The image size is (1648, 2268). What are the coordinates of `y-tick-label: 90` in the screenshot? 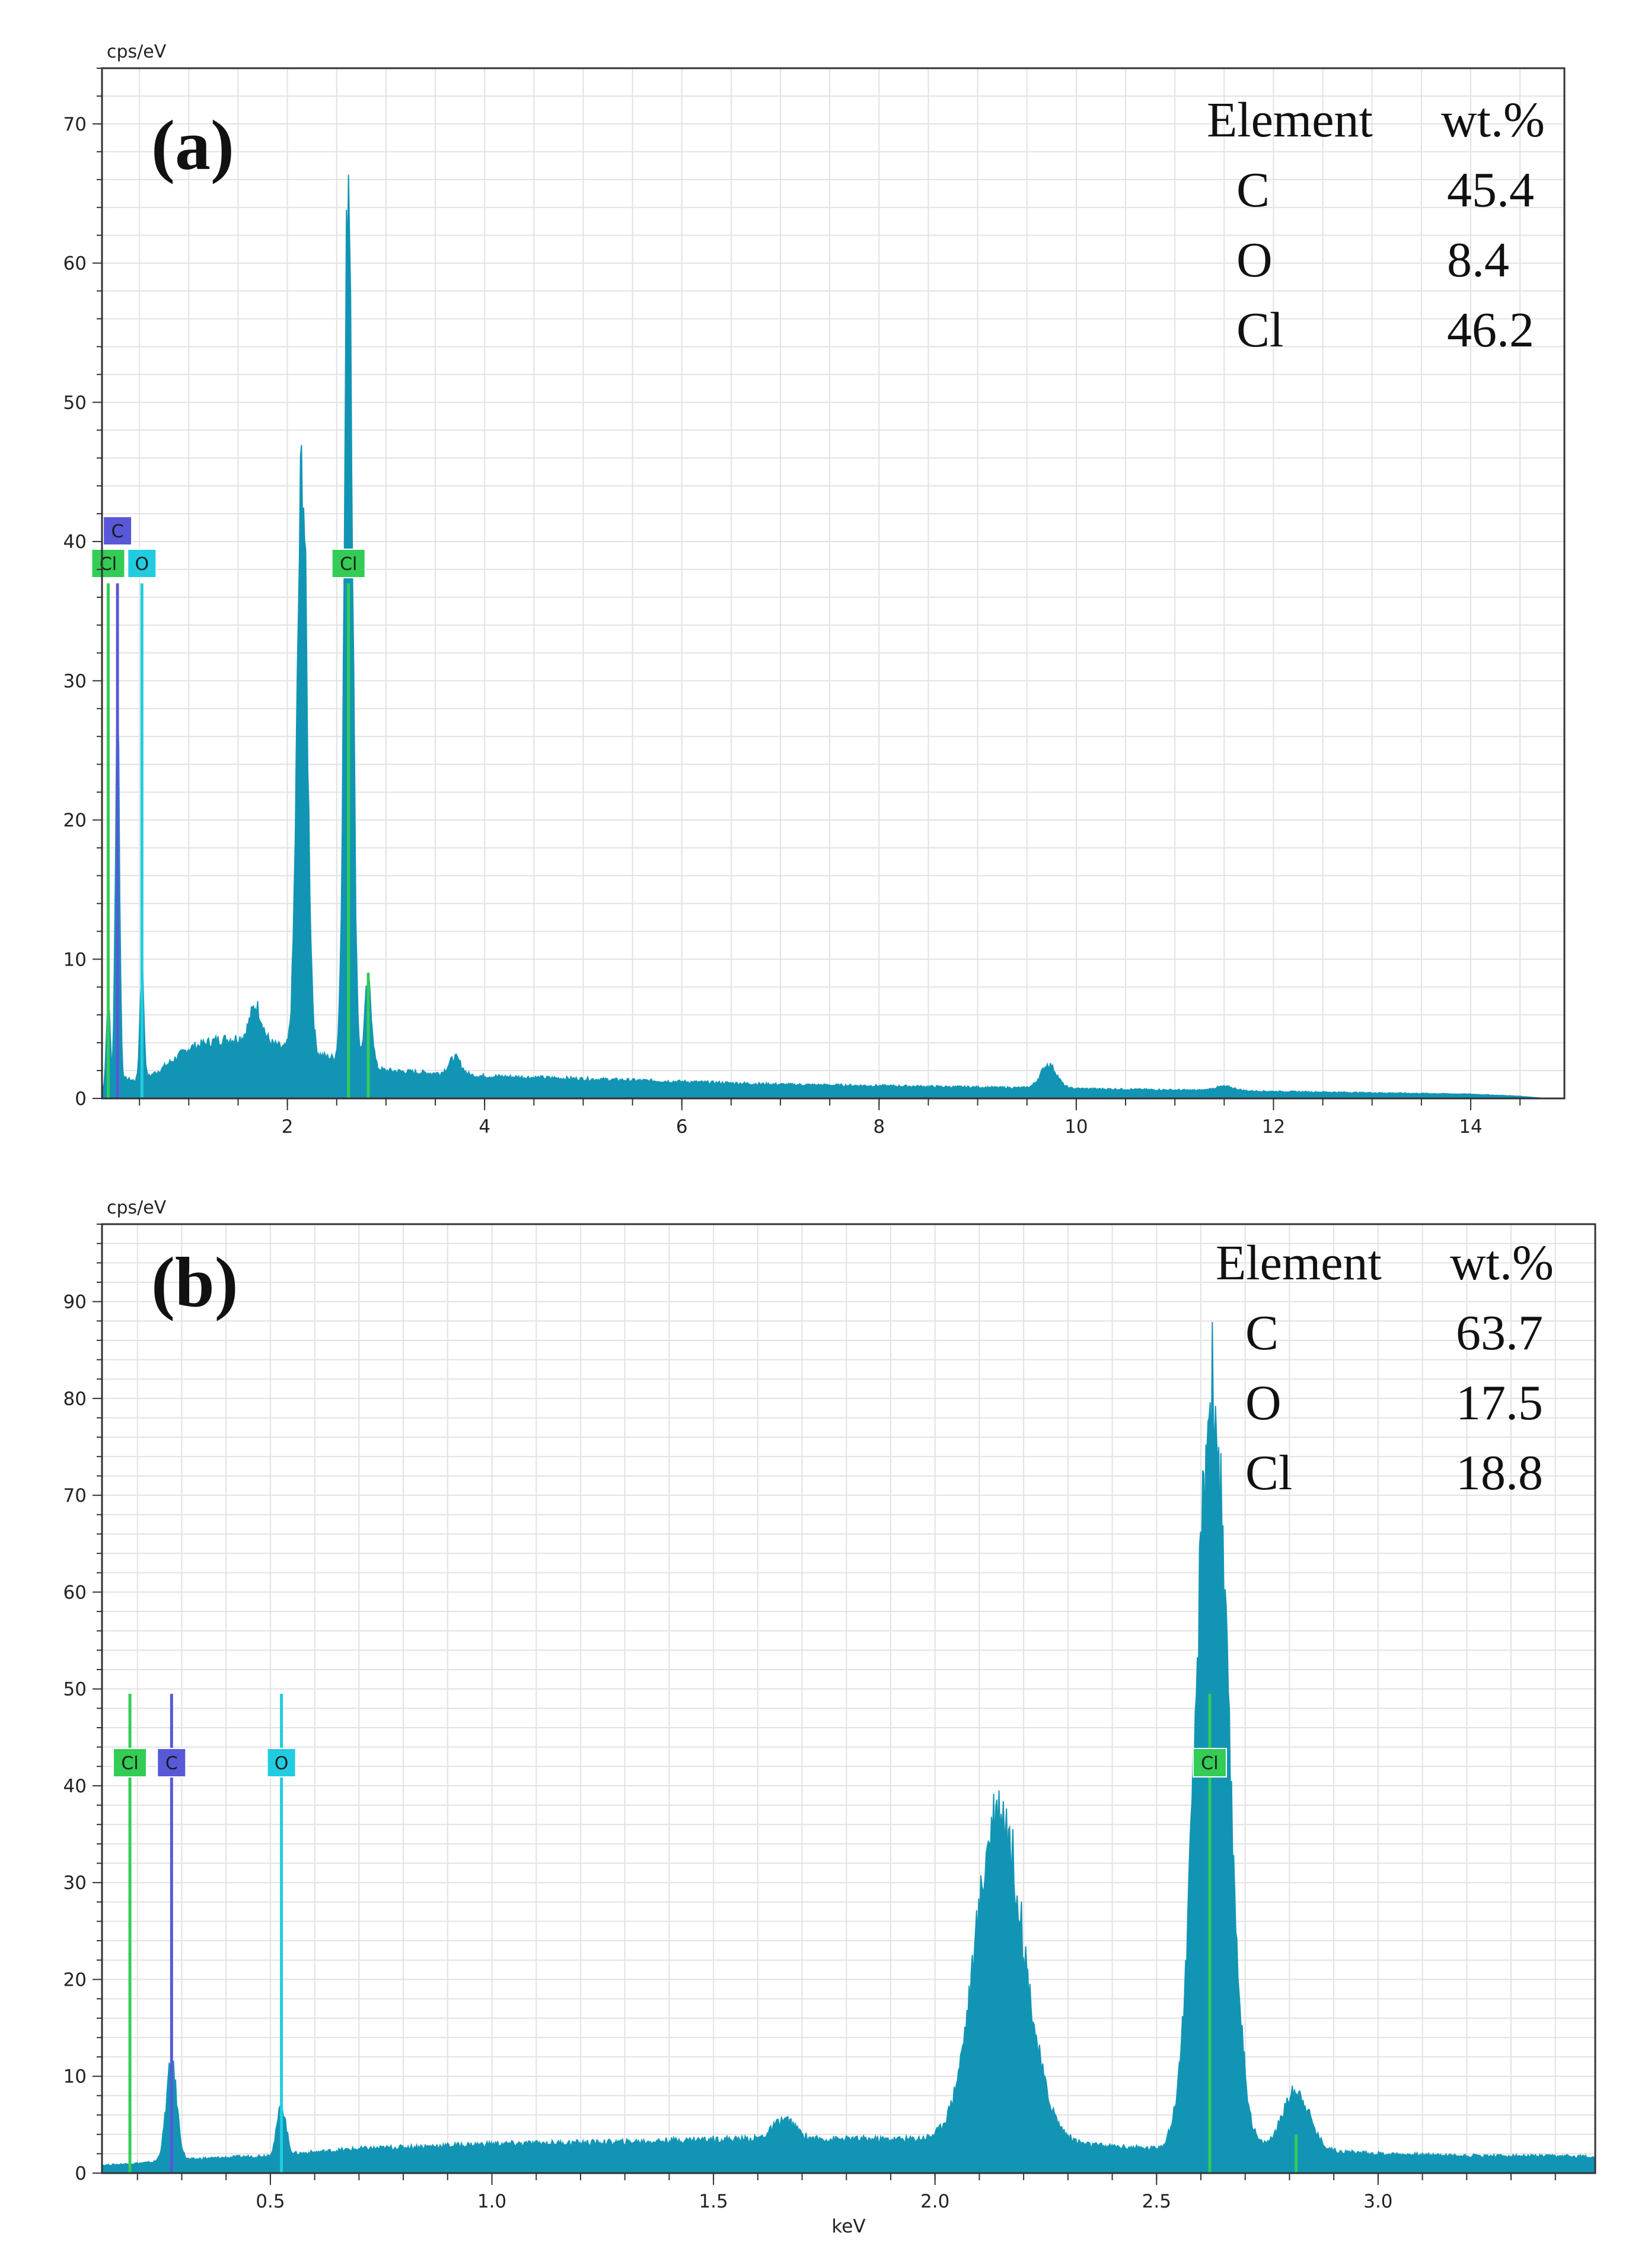 It's located at (75, 1302).